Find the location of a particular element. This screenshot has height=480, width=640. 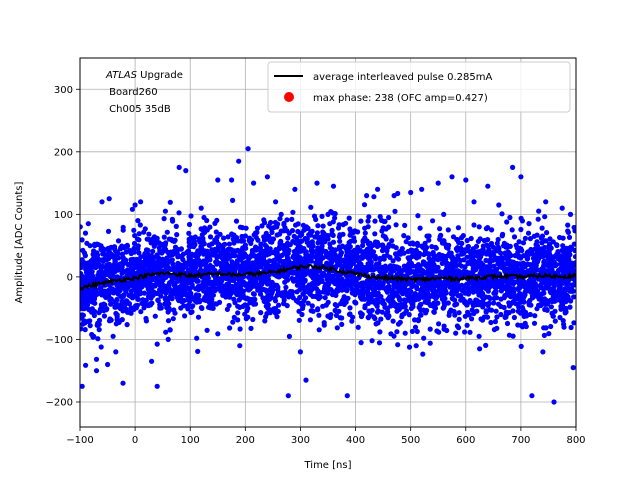

svg-text: ATLAS Upgrade is located at coordinates (144, 75).